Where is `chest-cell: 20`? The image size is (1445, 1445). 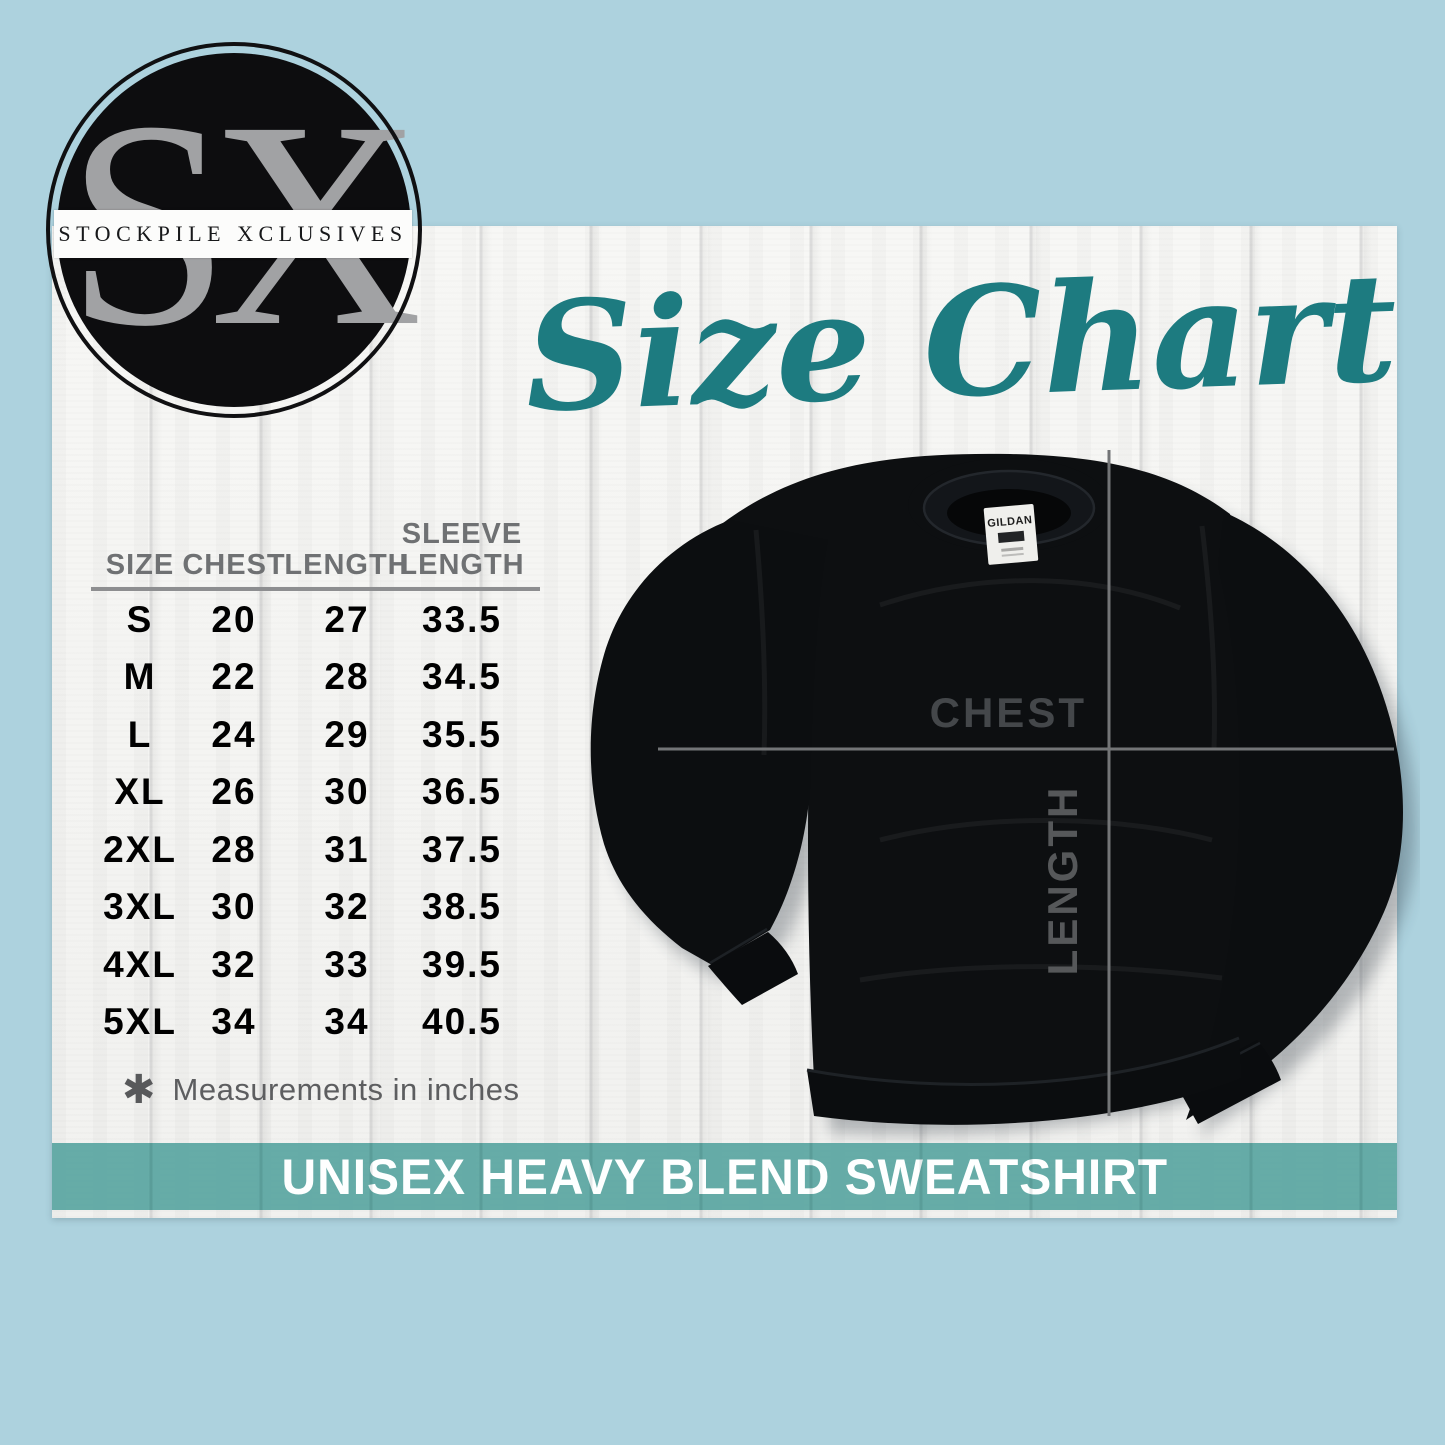 chest-cell: 20 is located at coordinates (234, 619).